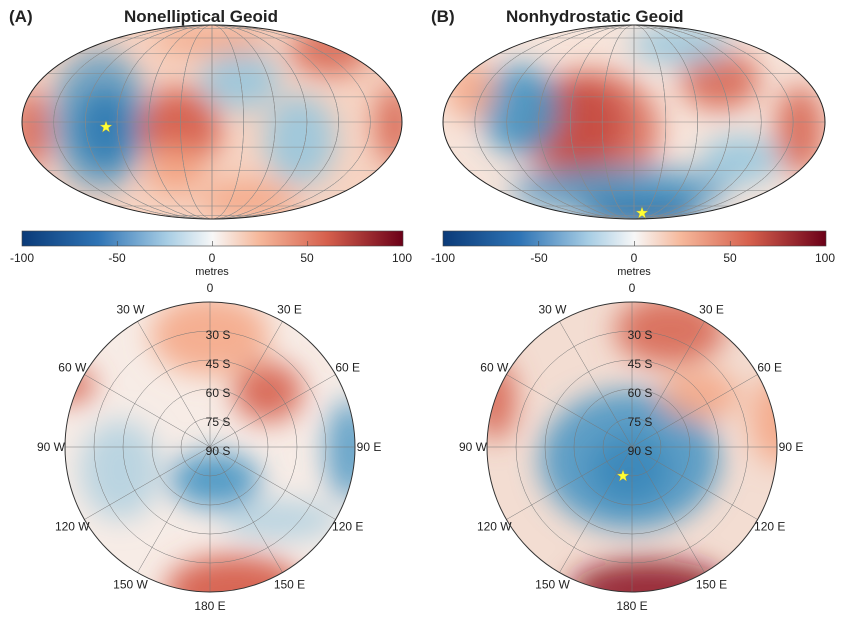 The height and width of the screenshot is (622, 842). What do you see at coordinates (22, 258) in the screenshot?
I see `colorbar-a-tick: -100` at bounding box center [22, 258].